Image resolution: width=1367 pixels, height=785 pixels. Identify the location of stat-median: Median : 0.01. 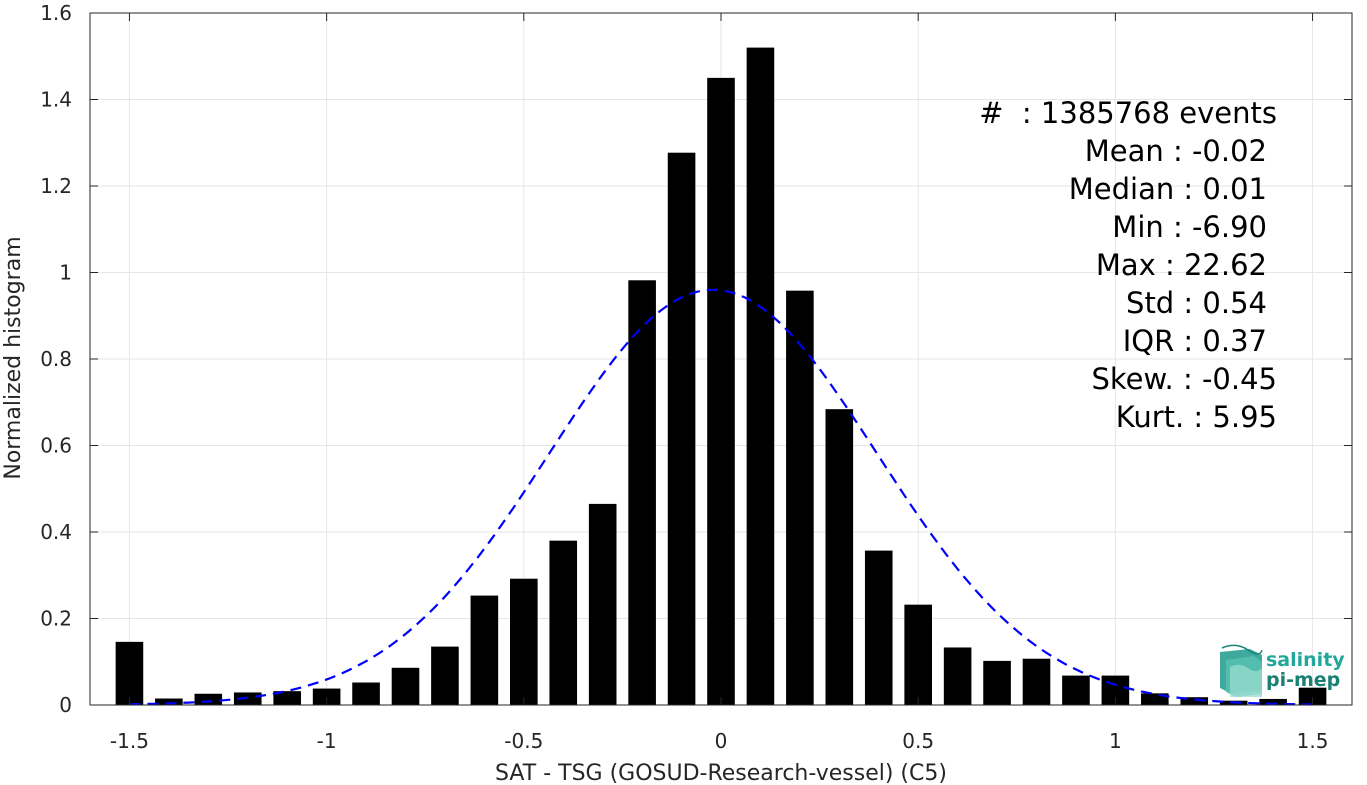
(1168, 189).